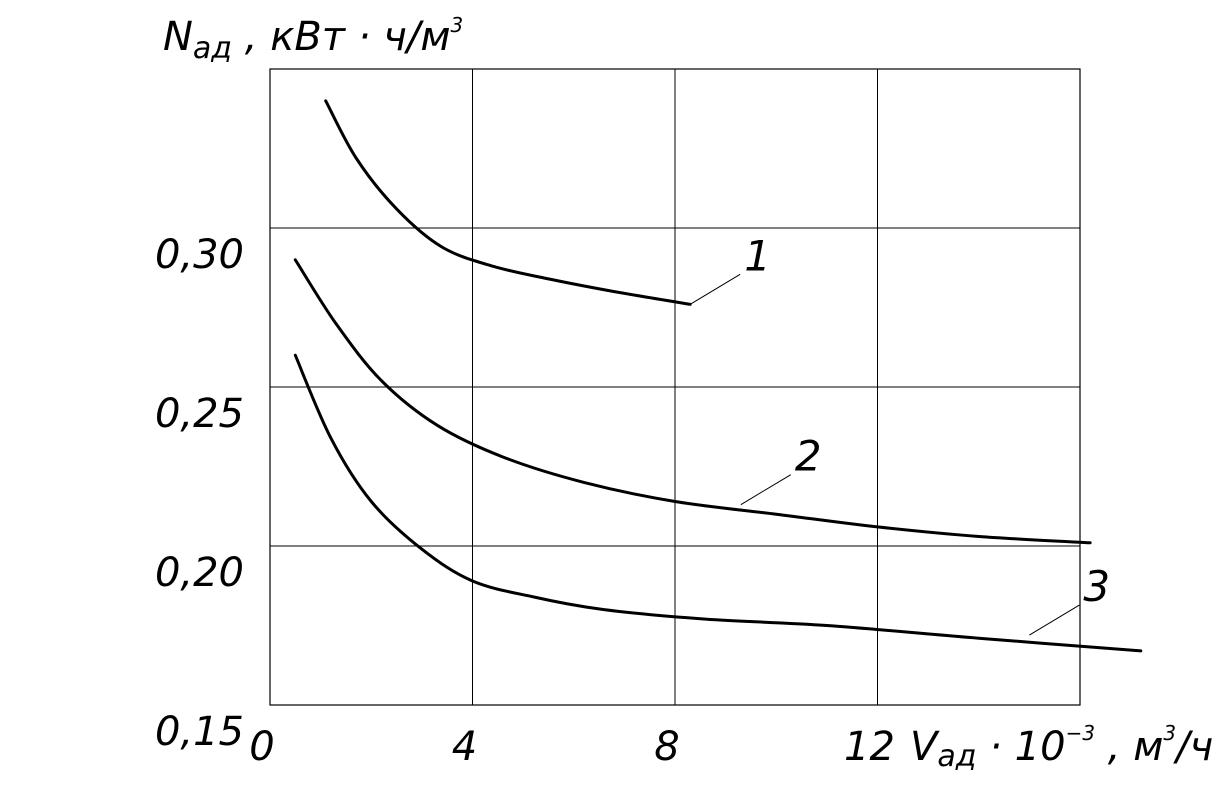  What do you see at coordinates (1096, 586) in the screenshot?
I see `curve-label-3: 3` at bounding box center [1096, 586].